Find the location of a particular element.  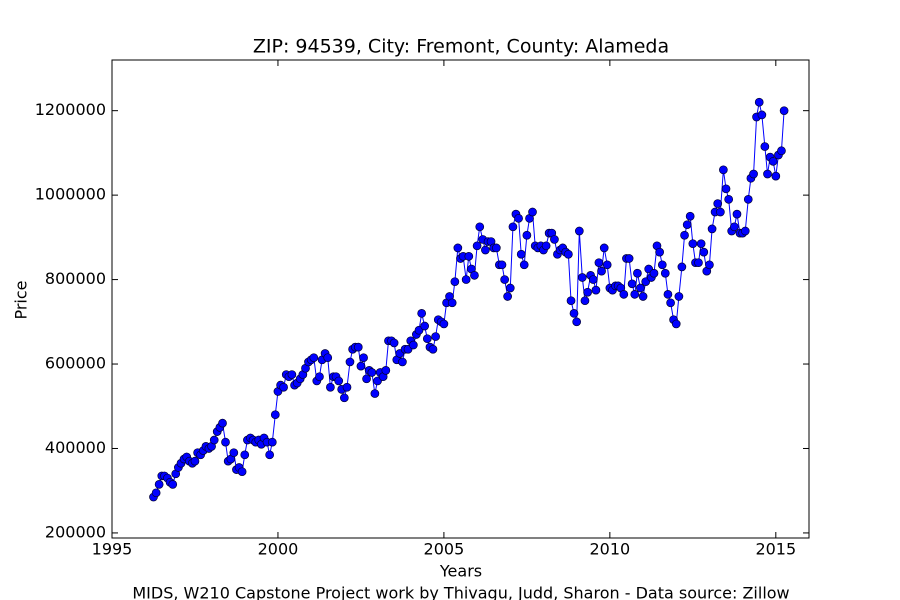

y-tick-label: 800000 is located at coordinates (75, 278).